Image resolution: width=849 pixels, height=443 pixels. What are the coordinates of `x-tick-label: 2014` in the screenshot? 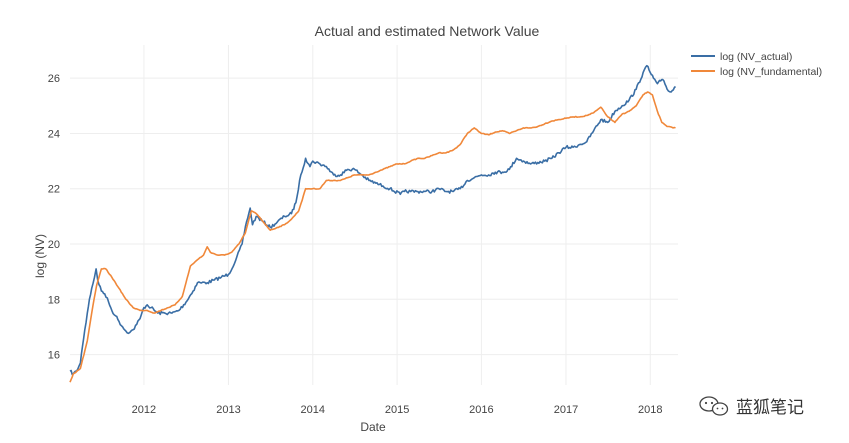 It's located at (313, 410).